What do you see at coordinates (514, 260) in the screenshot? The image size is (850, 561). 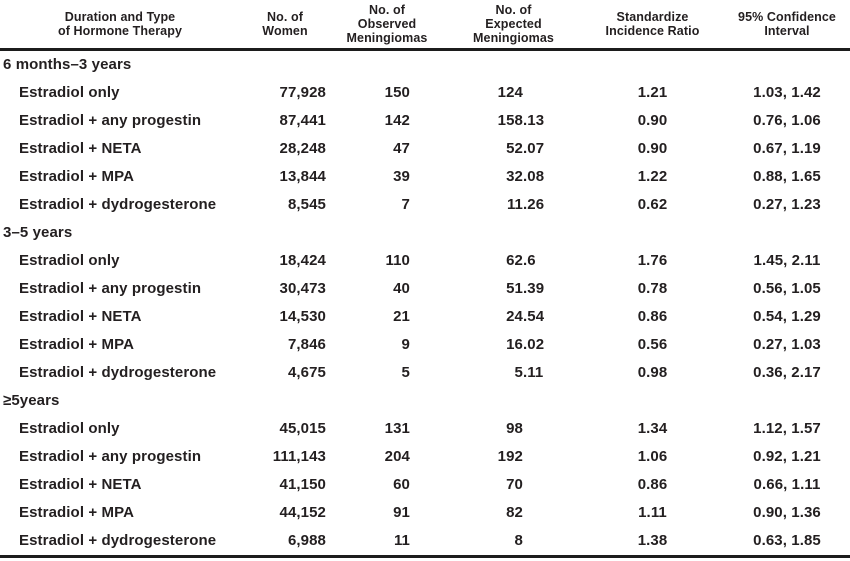 I see `expected-integer-part: 62` at bounding box center [514, 260].